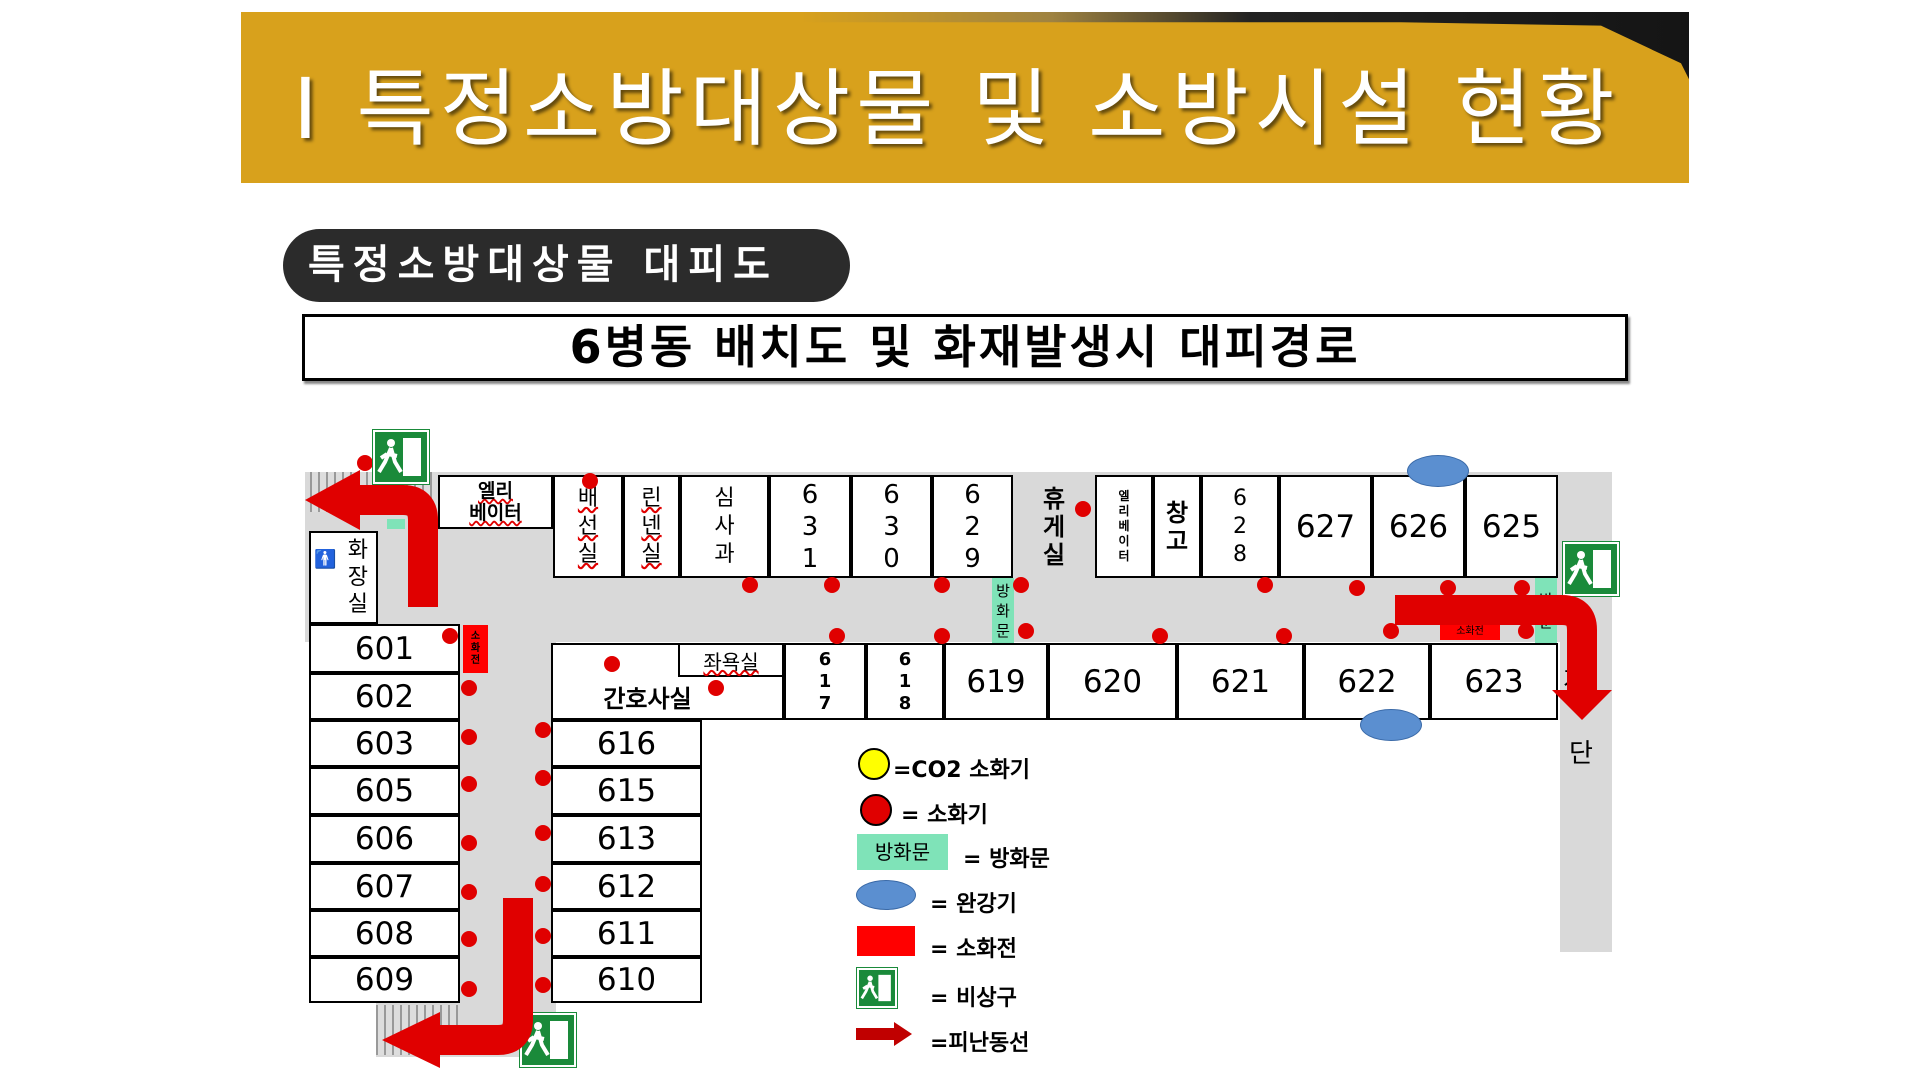 The image size is (1920, 1080). What do you see at coordinates (1177, 512) in the screenshot?
I see `room-storage-char: 창` at bounding box center [1177, 512].